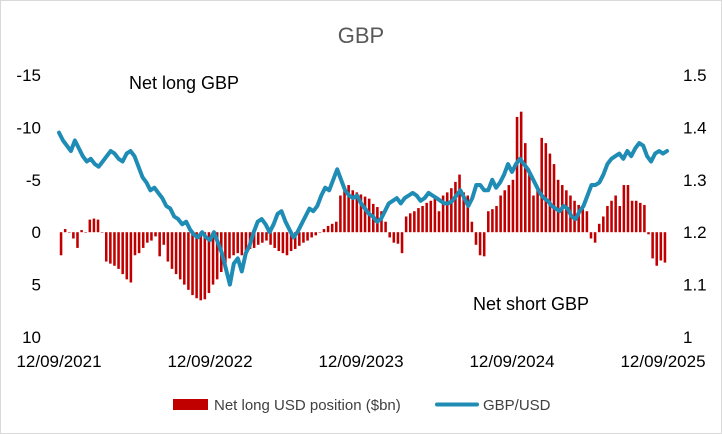 This screenshot has width=722, height=434. Describe the element at coordinates (33, 180) in the screenshot. I see `left-tick-label: -5` at that location.